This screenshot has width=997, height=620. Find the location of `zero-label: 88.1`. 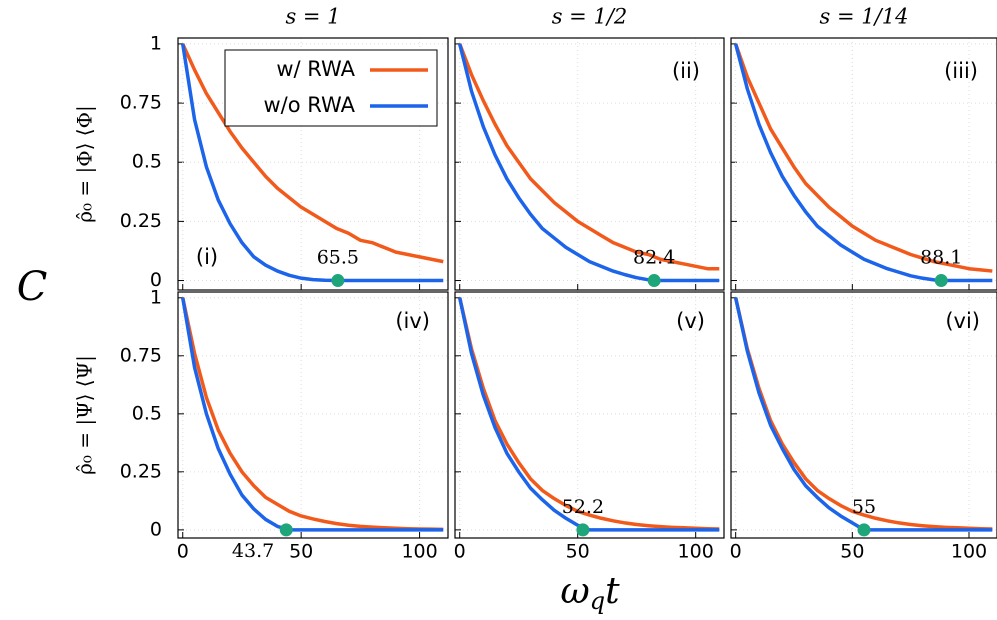

zero-label: 88.1 is located at coordinates (941, 258).